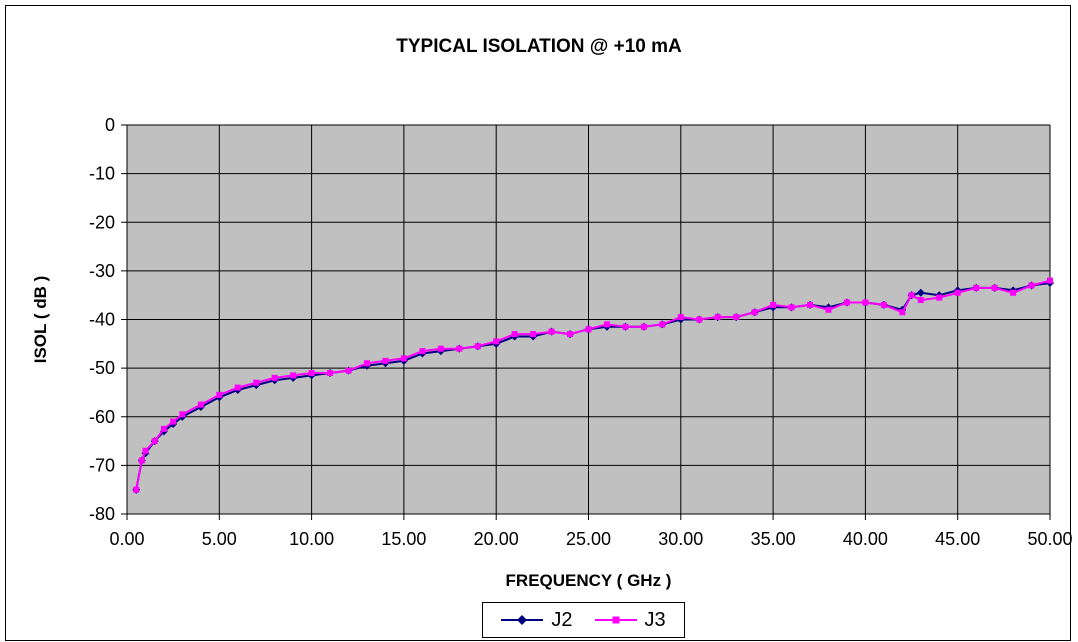 The height and width of the screenshot is (642, 1078). Describe the element at coordinates (957, 539) in the screenshot. I see `x-tick-label: 45.00` at that location.